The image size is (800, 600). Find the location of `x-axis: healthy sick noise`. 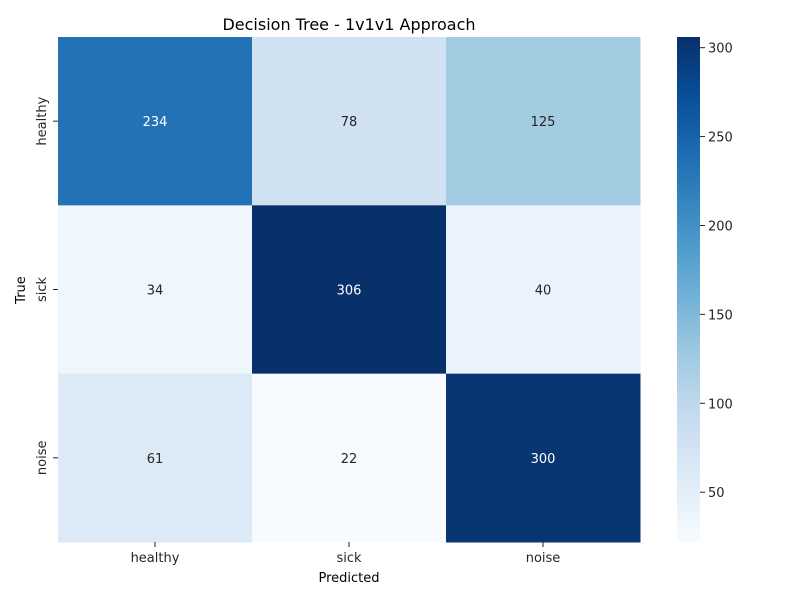

x-axis: healthy sick noise is located at coordinates (346, 554).